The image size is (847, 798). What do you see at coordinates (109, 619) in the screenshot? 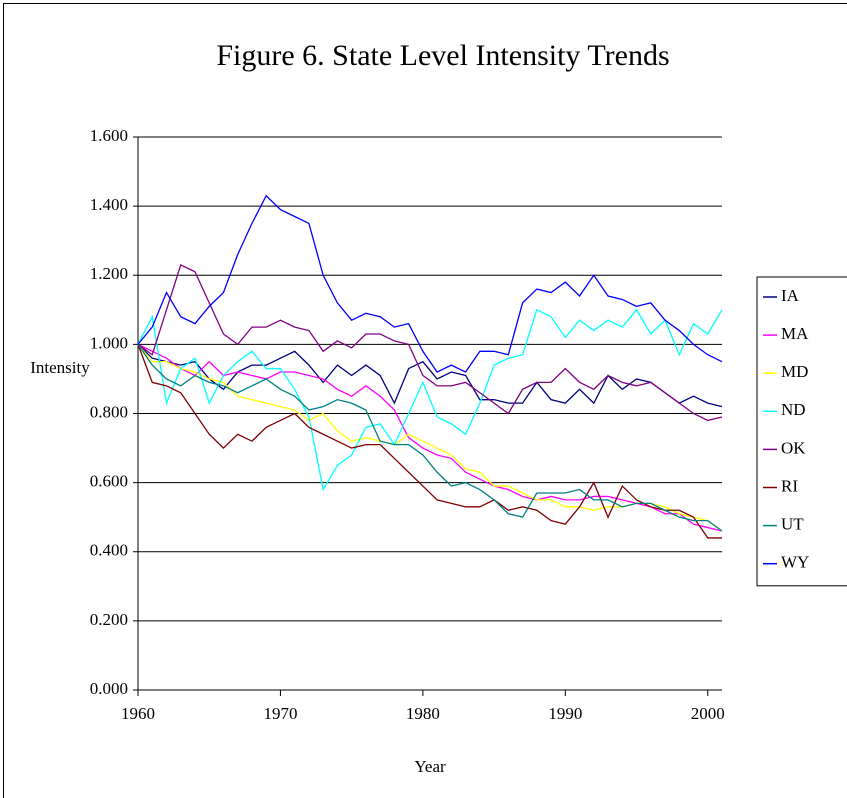
I see `y-tick-label: 0.200` at bounding box center [109, 619].